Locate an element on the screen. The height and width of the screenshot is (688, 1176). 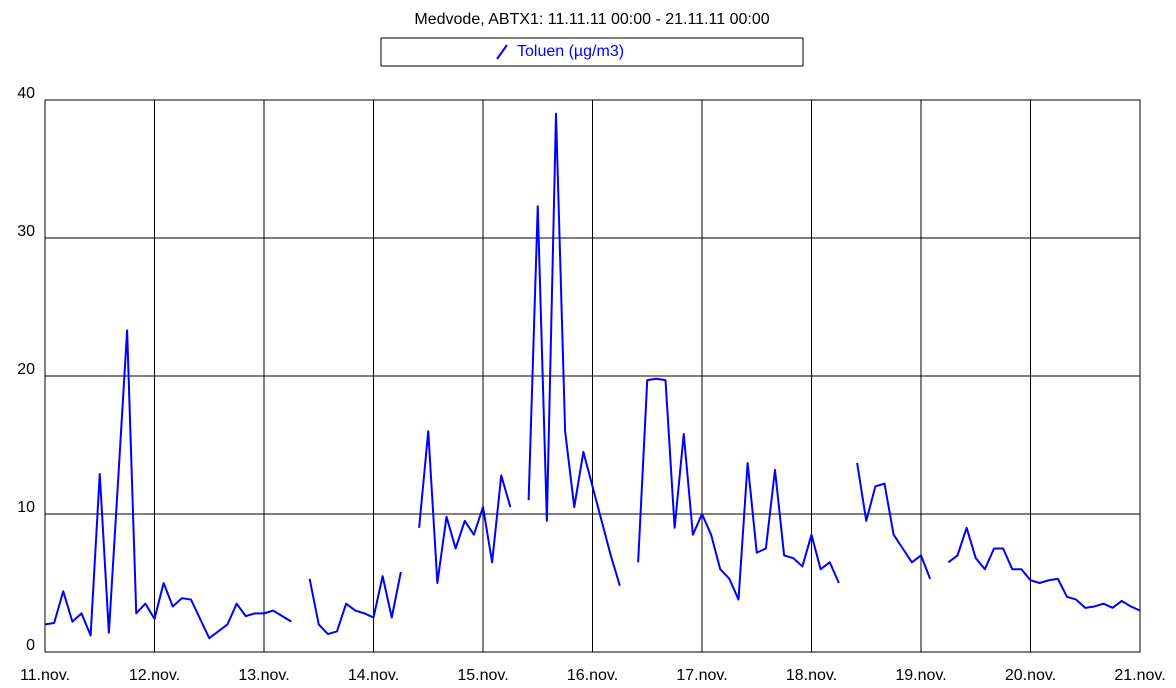
y-tick-label: 40 is located at coordinates (26, 93).